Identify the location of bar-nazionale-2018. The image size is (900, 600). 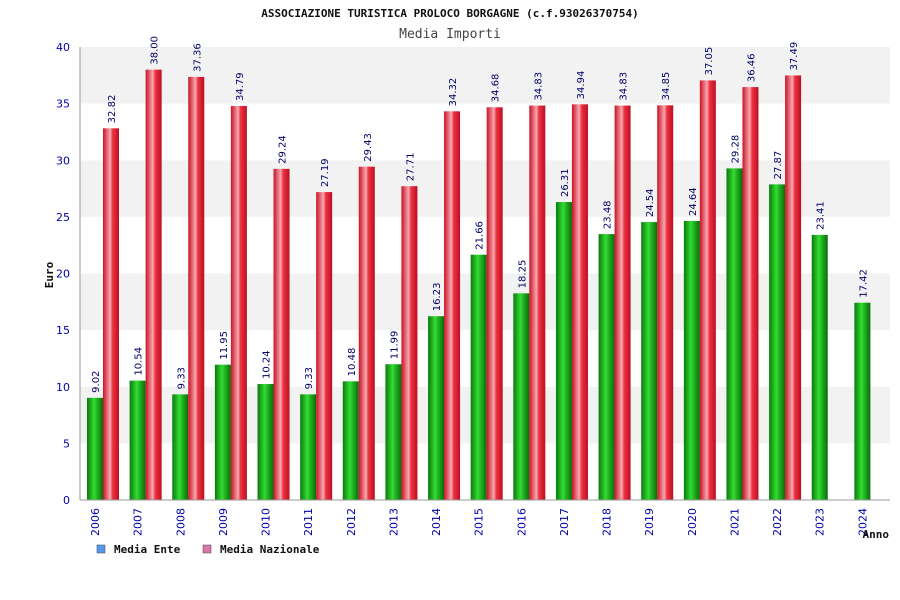
(622, 303).